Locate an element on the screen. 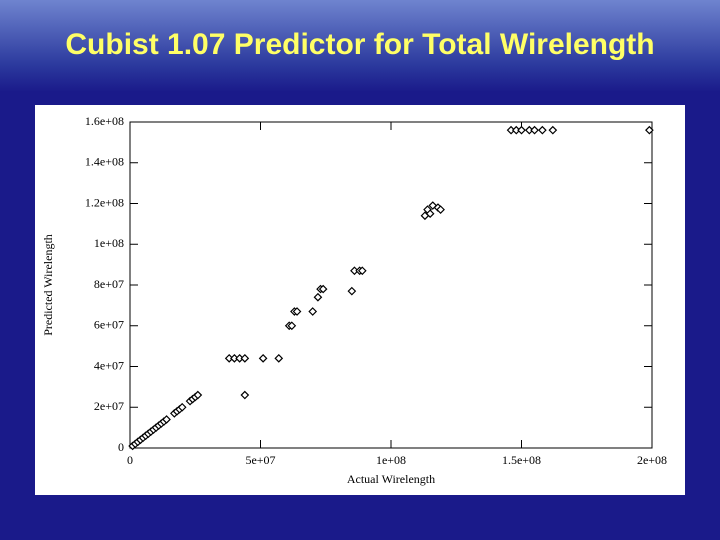 The image size is (720, 540). y-tick-label: 6e+07 is located at coordinates (109, 325).